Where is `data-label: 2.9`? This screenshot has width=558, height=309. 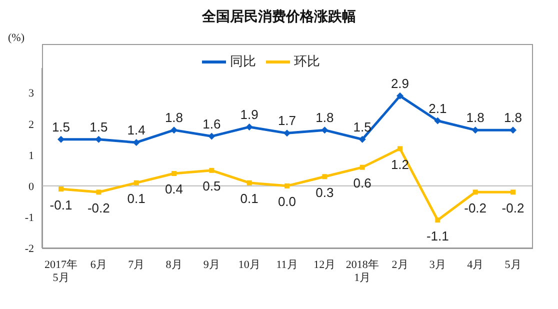 data-label: 2.9 is located at coordinates (400, 83).